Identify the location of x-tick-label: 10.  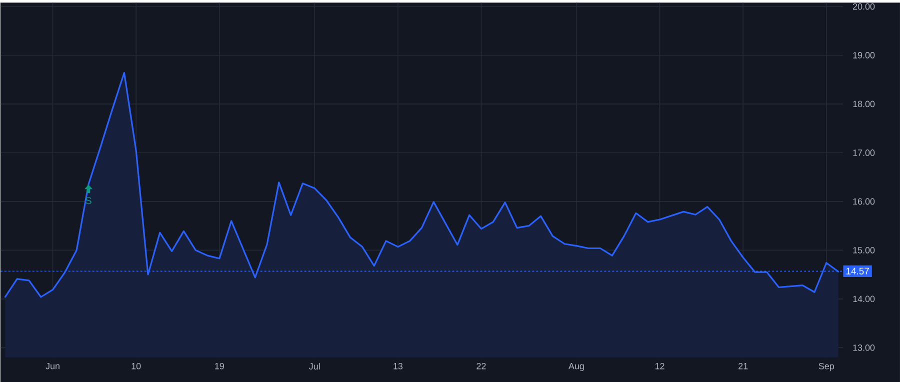
(136, 366).